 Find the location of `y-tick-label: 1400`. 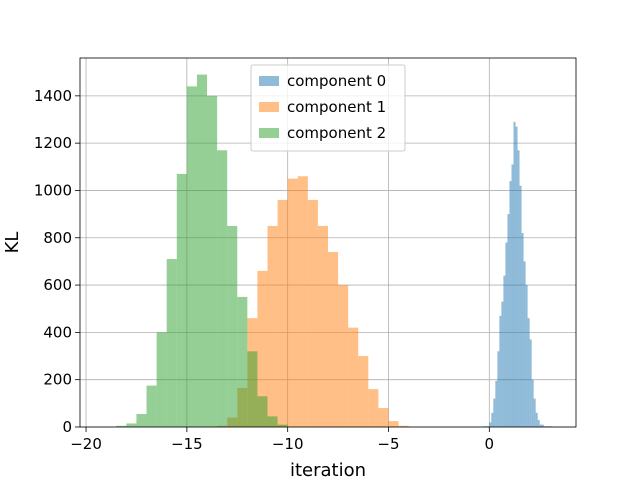

y-tick-label: 1400 is located at coordinates (53, 96).